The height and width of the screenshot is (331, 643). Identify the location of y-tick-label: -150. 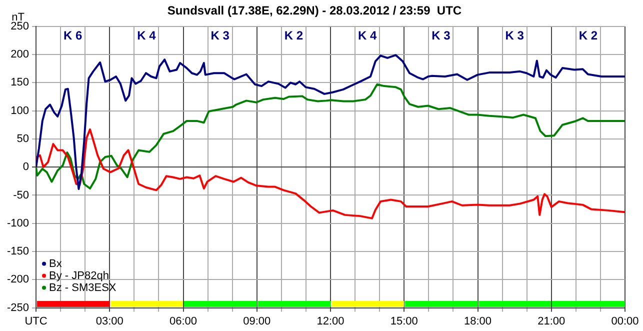
(18, 252).